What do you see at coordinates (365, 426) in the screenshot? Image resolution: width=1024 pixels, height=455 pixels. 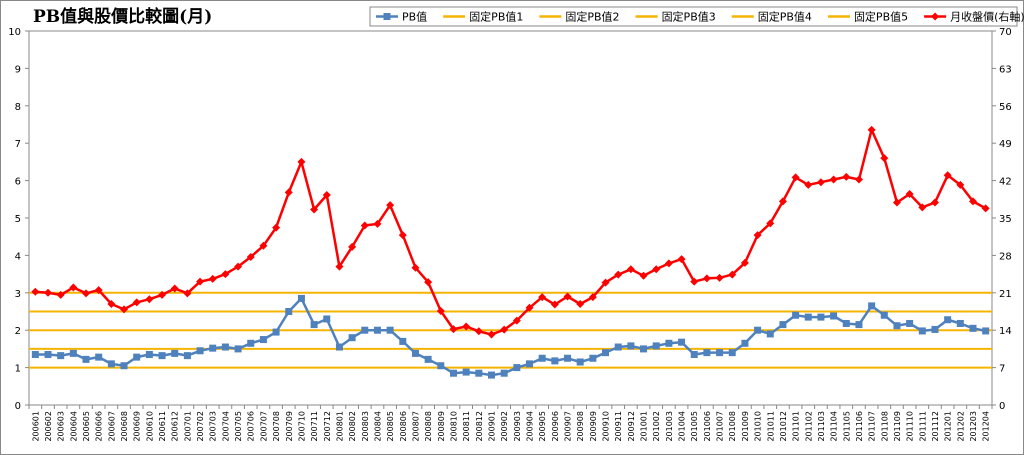 I see `x-tick-label: 200803` at bounding box center [365, 426].